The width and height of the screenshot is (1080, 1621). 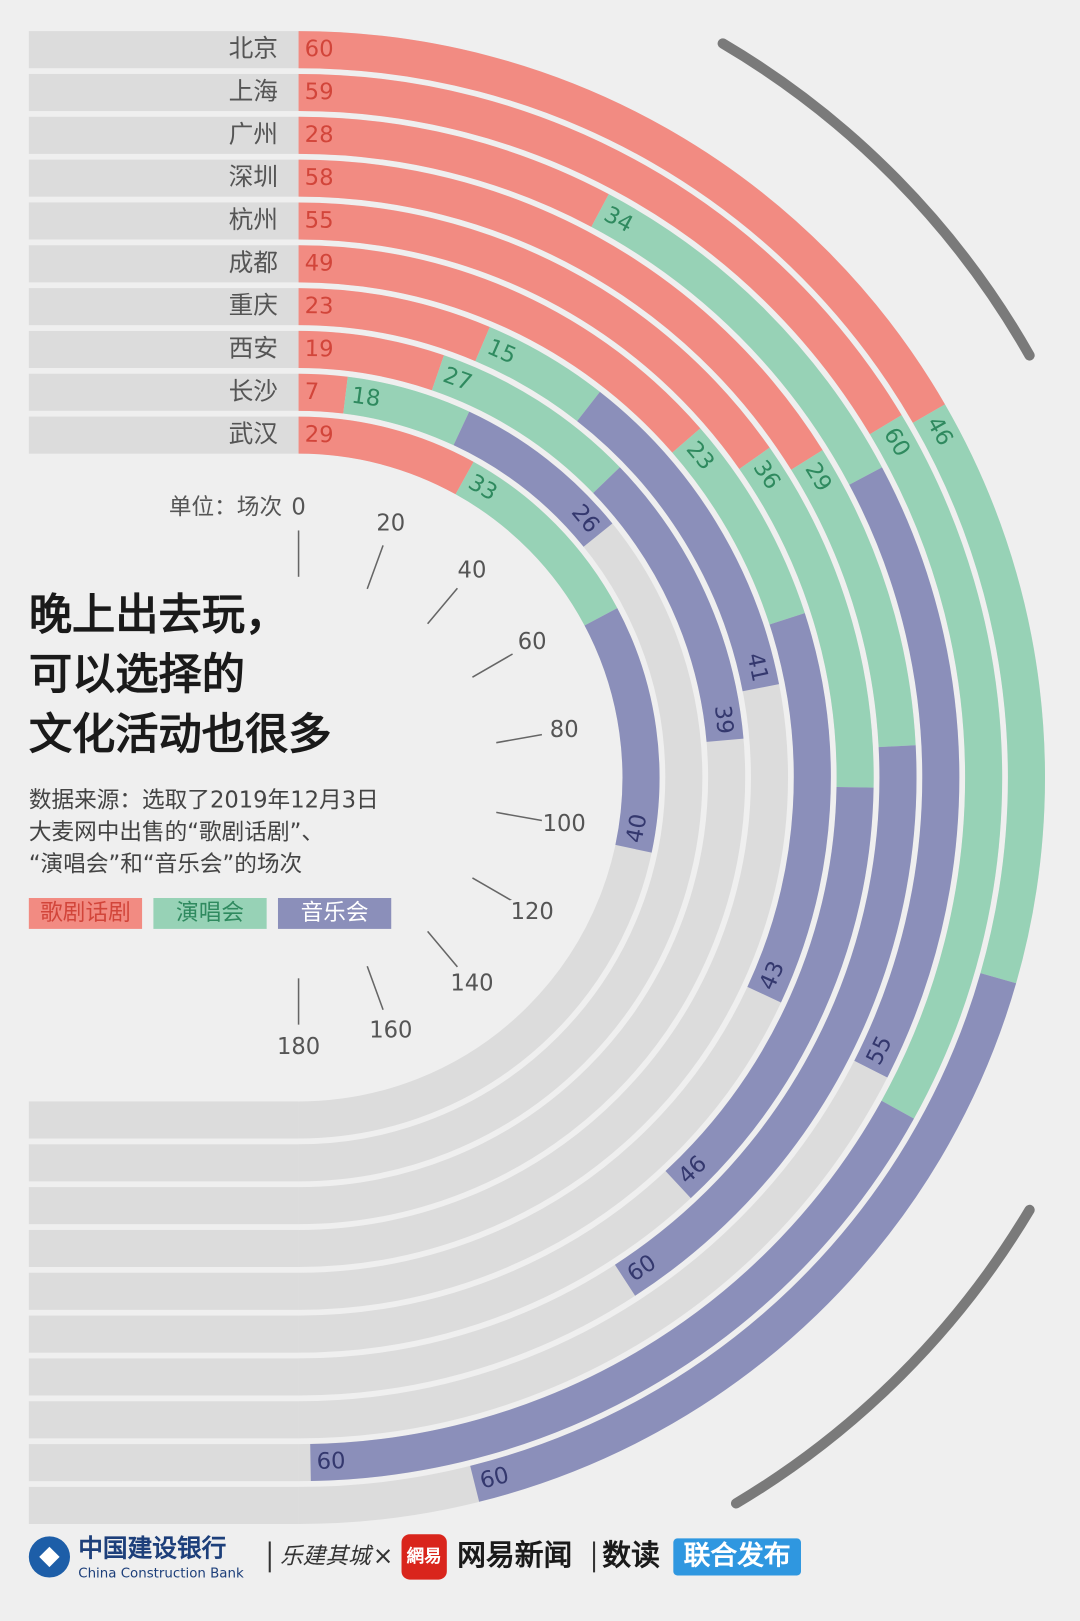 I want to click on city-label: 杭州, so click(x=253, y=219).